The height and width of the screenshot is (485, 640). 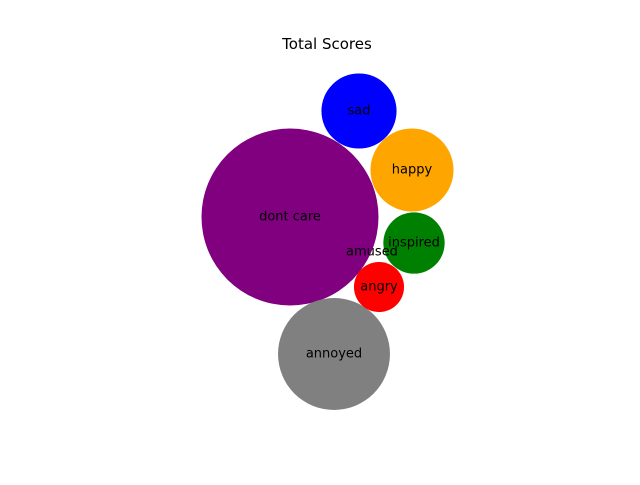 I want to click on bubble-label-sad: sad, so click(x=359, y=111).